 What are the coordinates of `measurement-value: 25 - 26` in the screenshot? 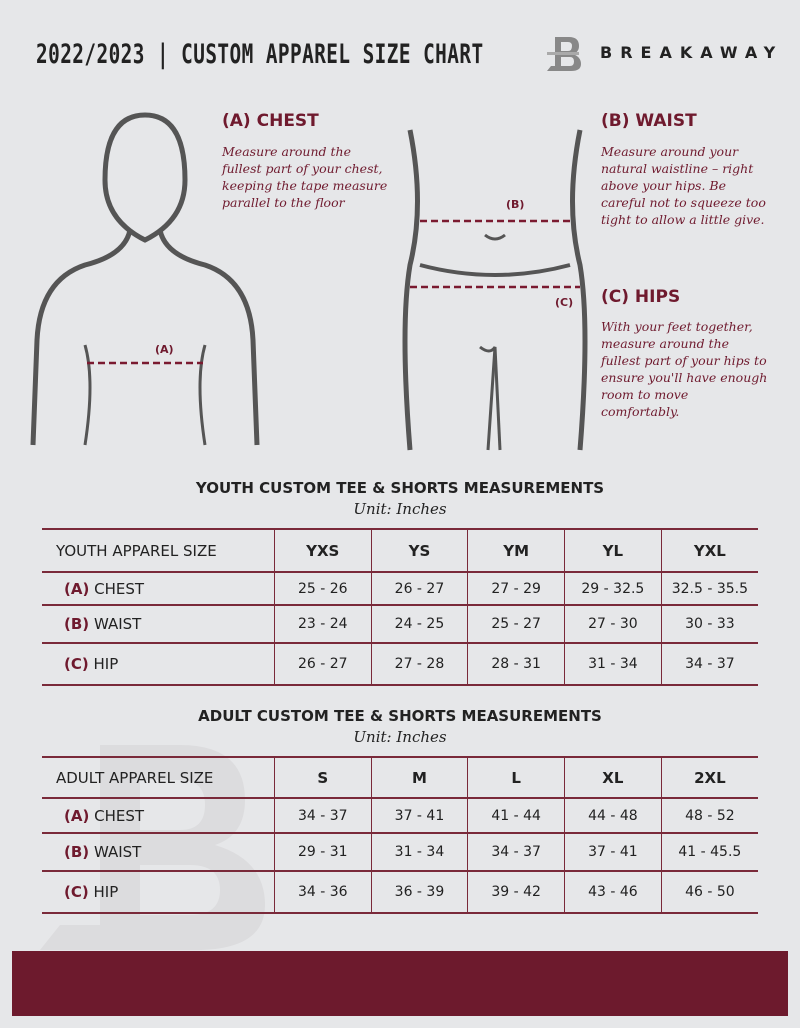 It's located at (322, 588).